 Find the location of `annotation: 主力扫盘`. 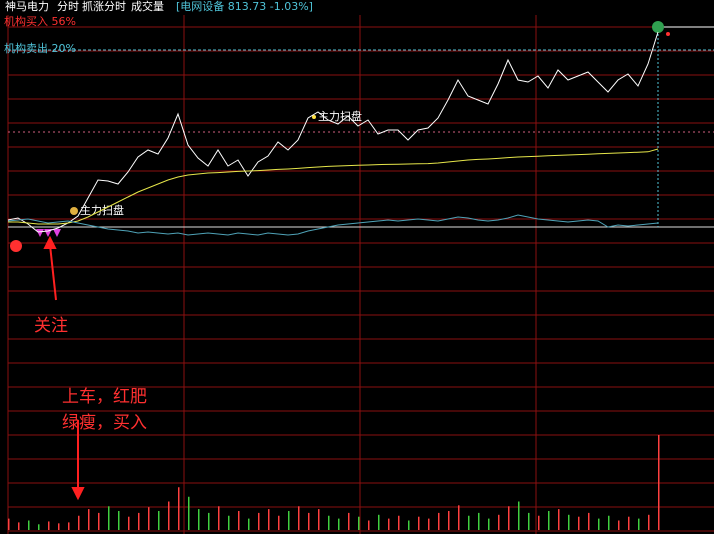

annotation: 主力扫盘 is located at coordinates (340, 116).